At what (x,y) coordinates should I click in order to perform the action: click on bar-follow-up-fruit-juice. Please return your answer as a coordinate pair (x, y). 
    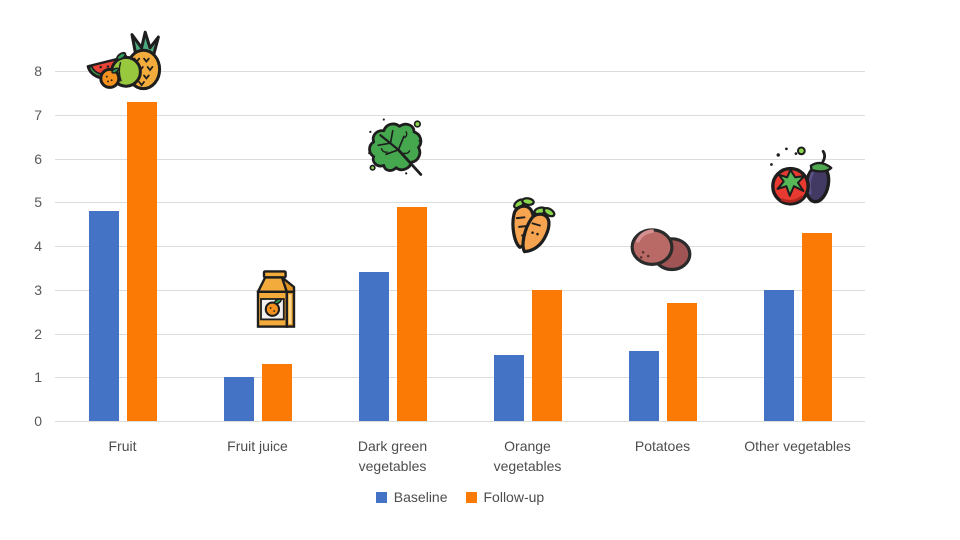
    Looking at the image, I should click on (276, 392).